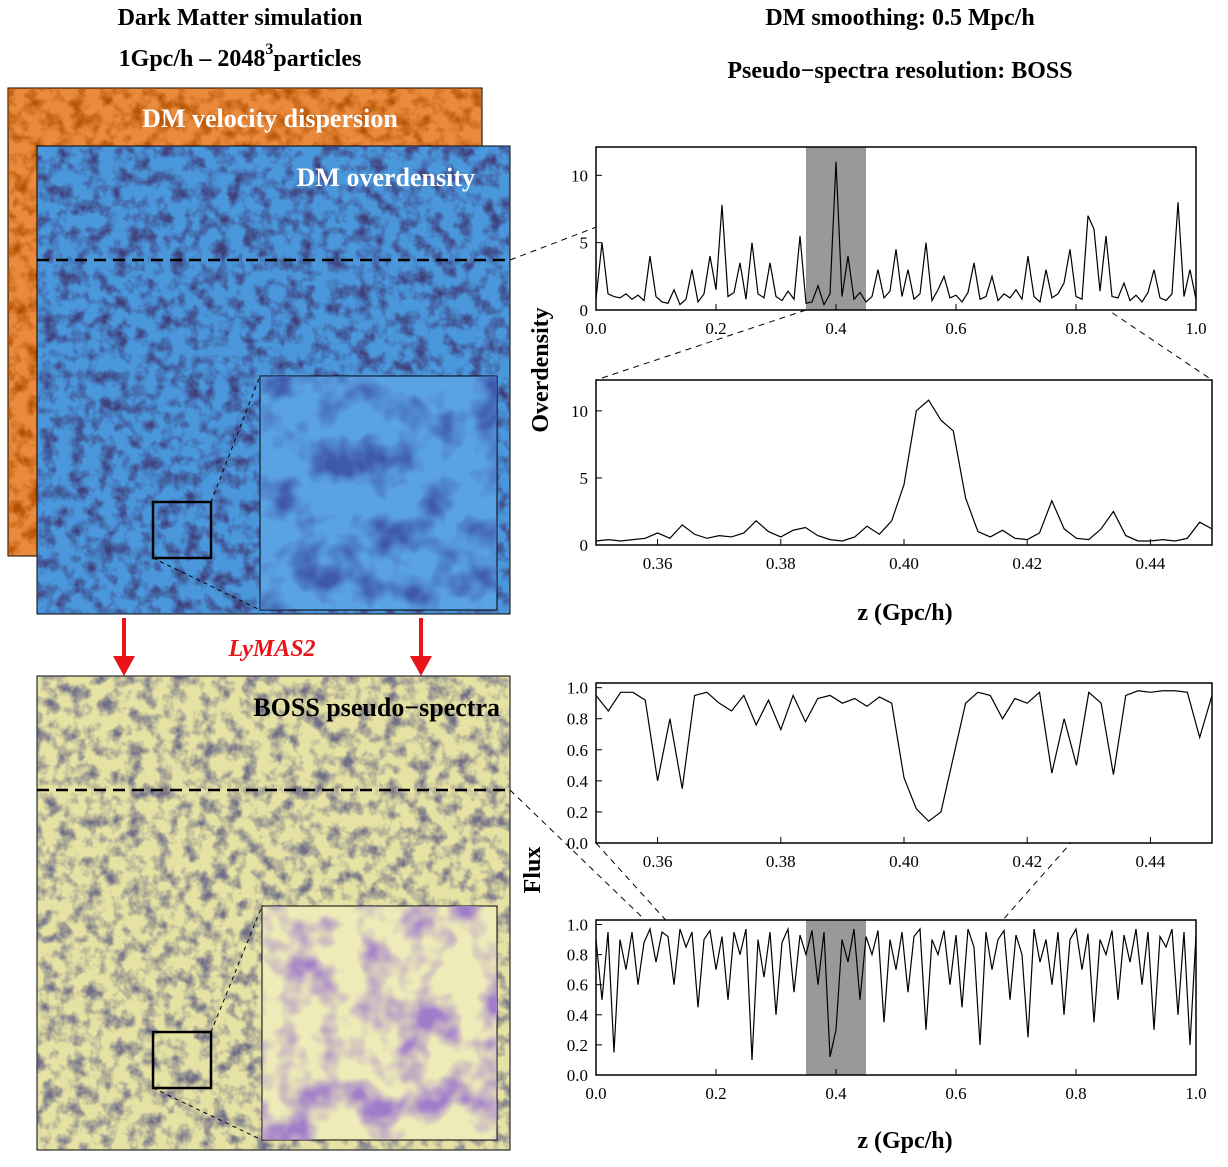 This screenshot has height=1167, width=1228. I want to click on left-title: Dark Matter simulation, so click(240, 18).